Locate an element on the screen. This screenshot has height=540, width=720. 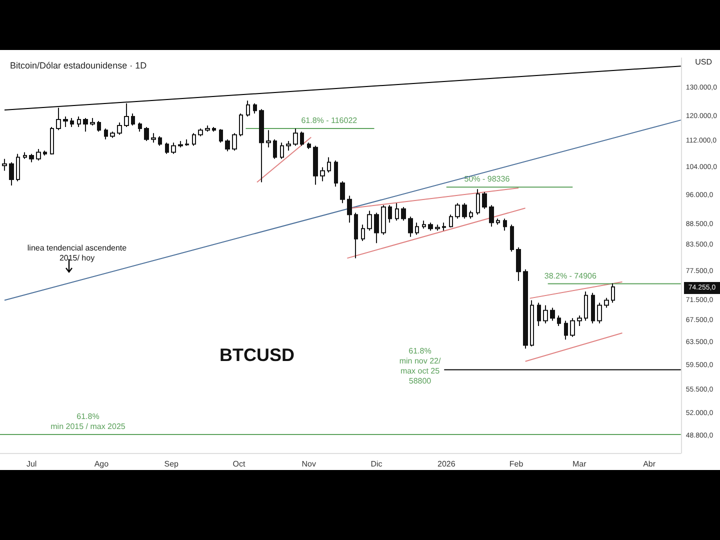
x-tick-label: 2026 is located at coordinates (446, 464).